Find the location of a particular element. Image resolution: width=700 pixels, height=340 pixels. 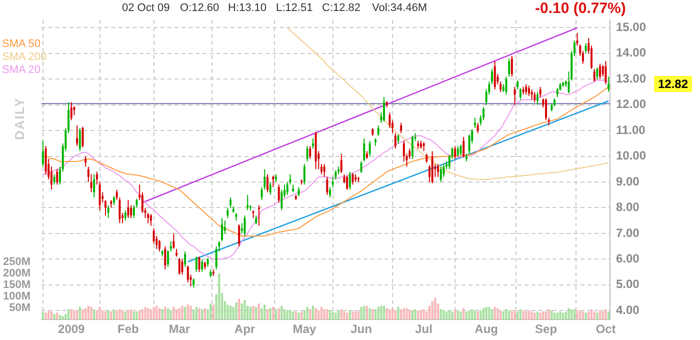

chart-title: 02 Oct 09 is located at coordinates (146, 8).